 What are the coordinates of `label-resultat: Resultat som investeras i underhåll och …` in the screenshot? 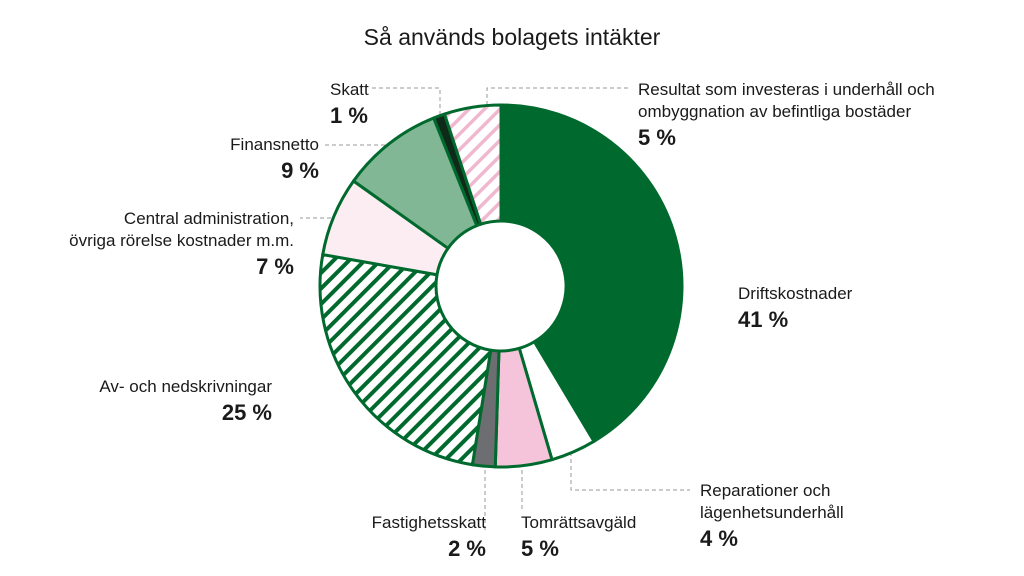 It's located at (786, 116).